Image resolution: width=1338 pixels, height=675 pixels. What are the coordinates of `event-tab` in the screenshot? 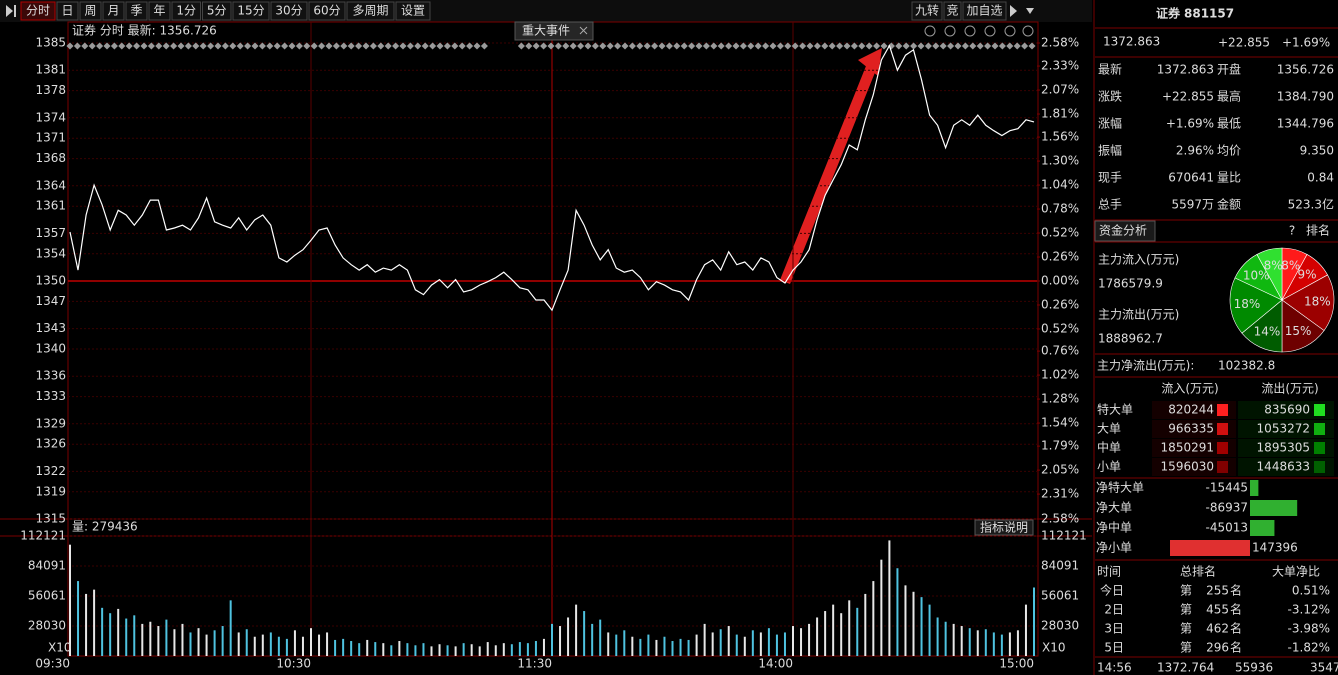 It's located at (554, 31).